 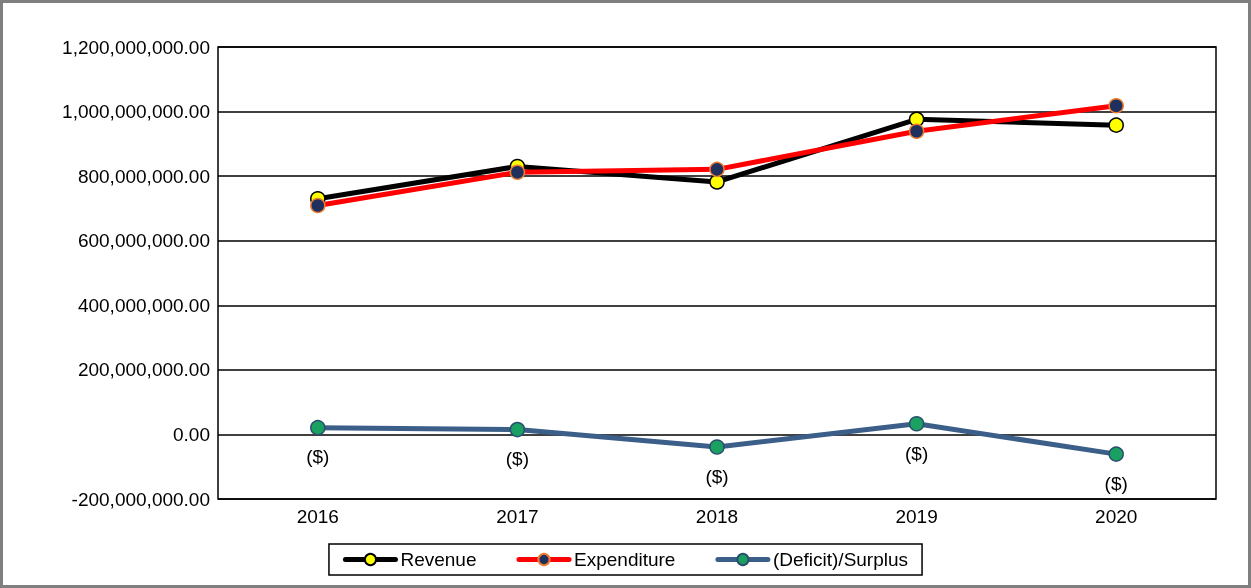 What do you see at coordinates (717, 516) in the screenshot?
I see `x-tick-label: 2018` at bounding box center [717, 516].